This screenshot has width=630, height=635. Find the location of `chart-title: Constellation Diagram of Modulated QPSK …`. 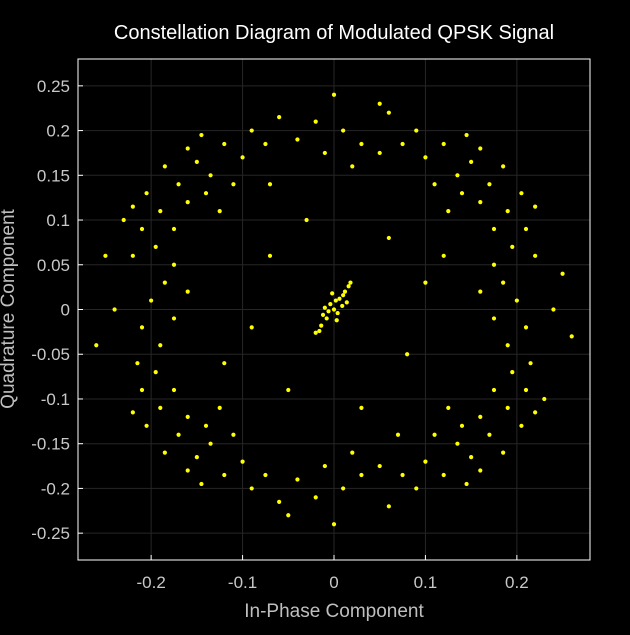

chart-title: Constellation Diagram of Modulated QPSK … is located at coordinates (334, 33).